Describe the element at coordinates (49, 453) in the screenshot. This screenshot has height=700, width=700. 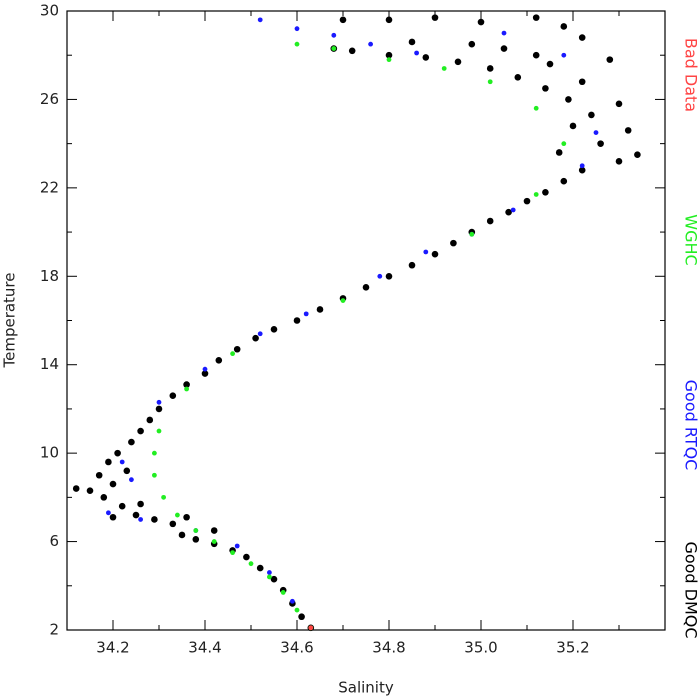
I see `y-tick-label: 10` at that location.